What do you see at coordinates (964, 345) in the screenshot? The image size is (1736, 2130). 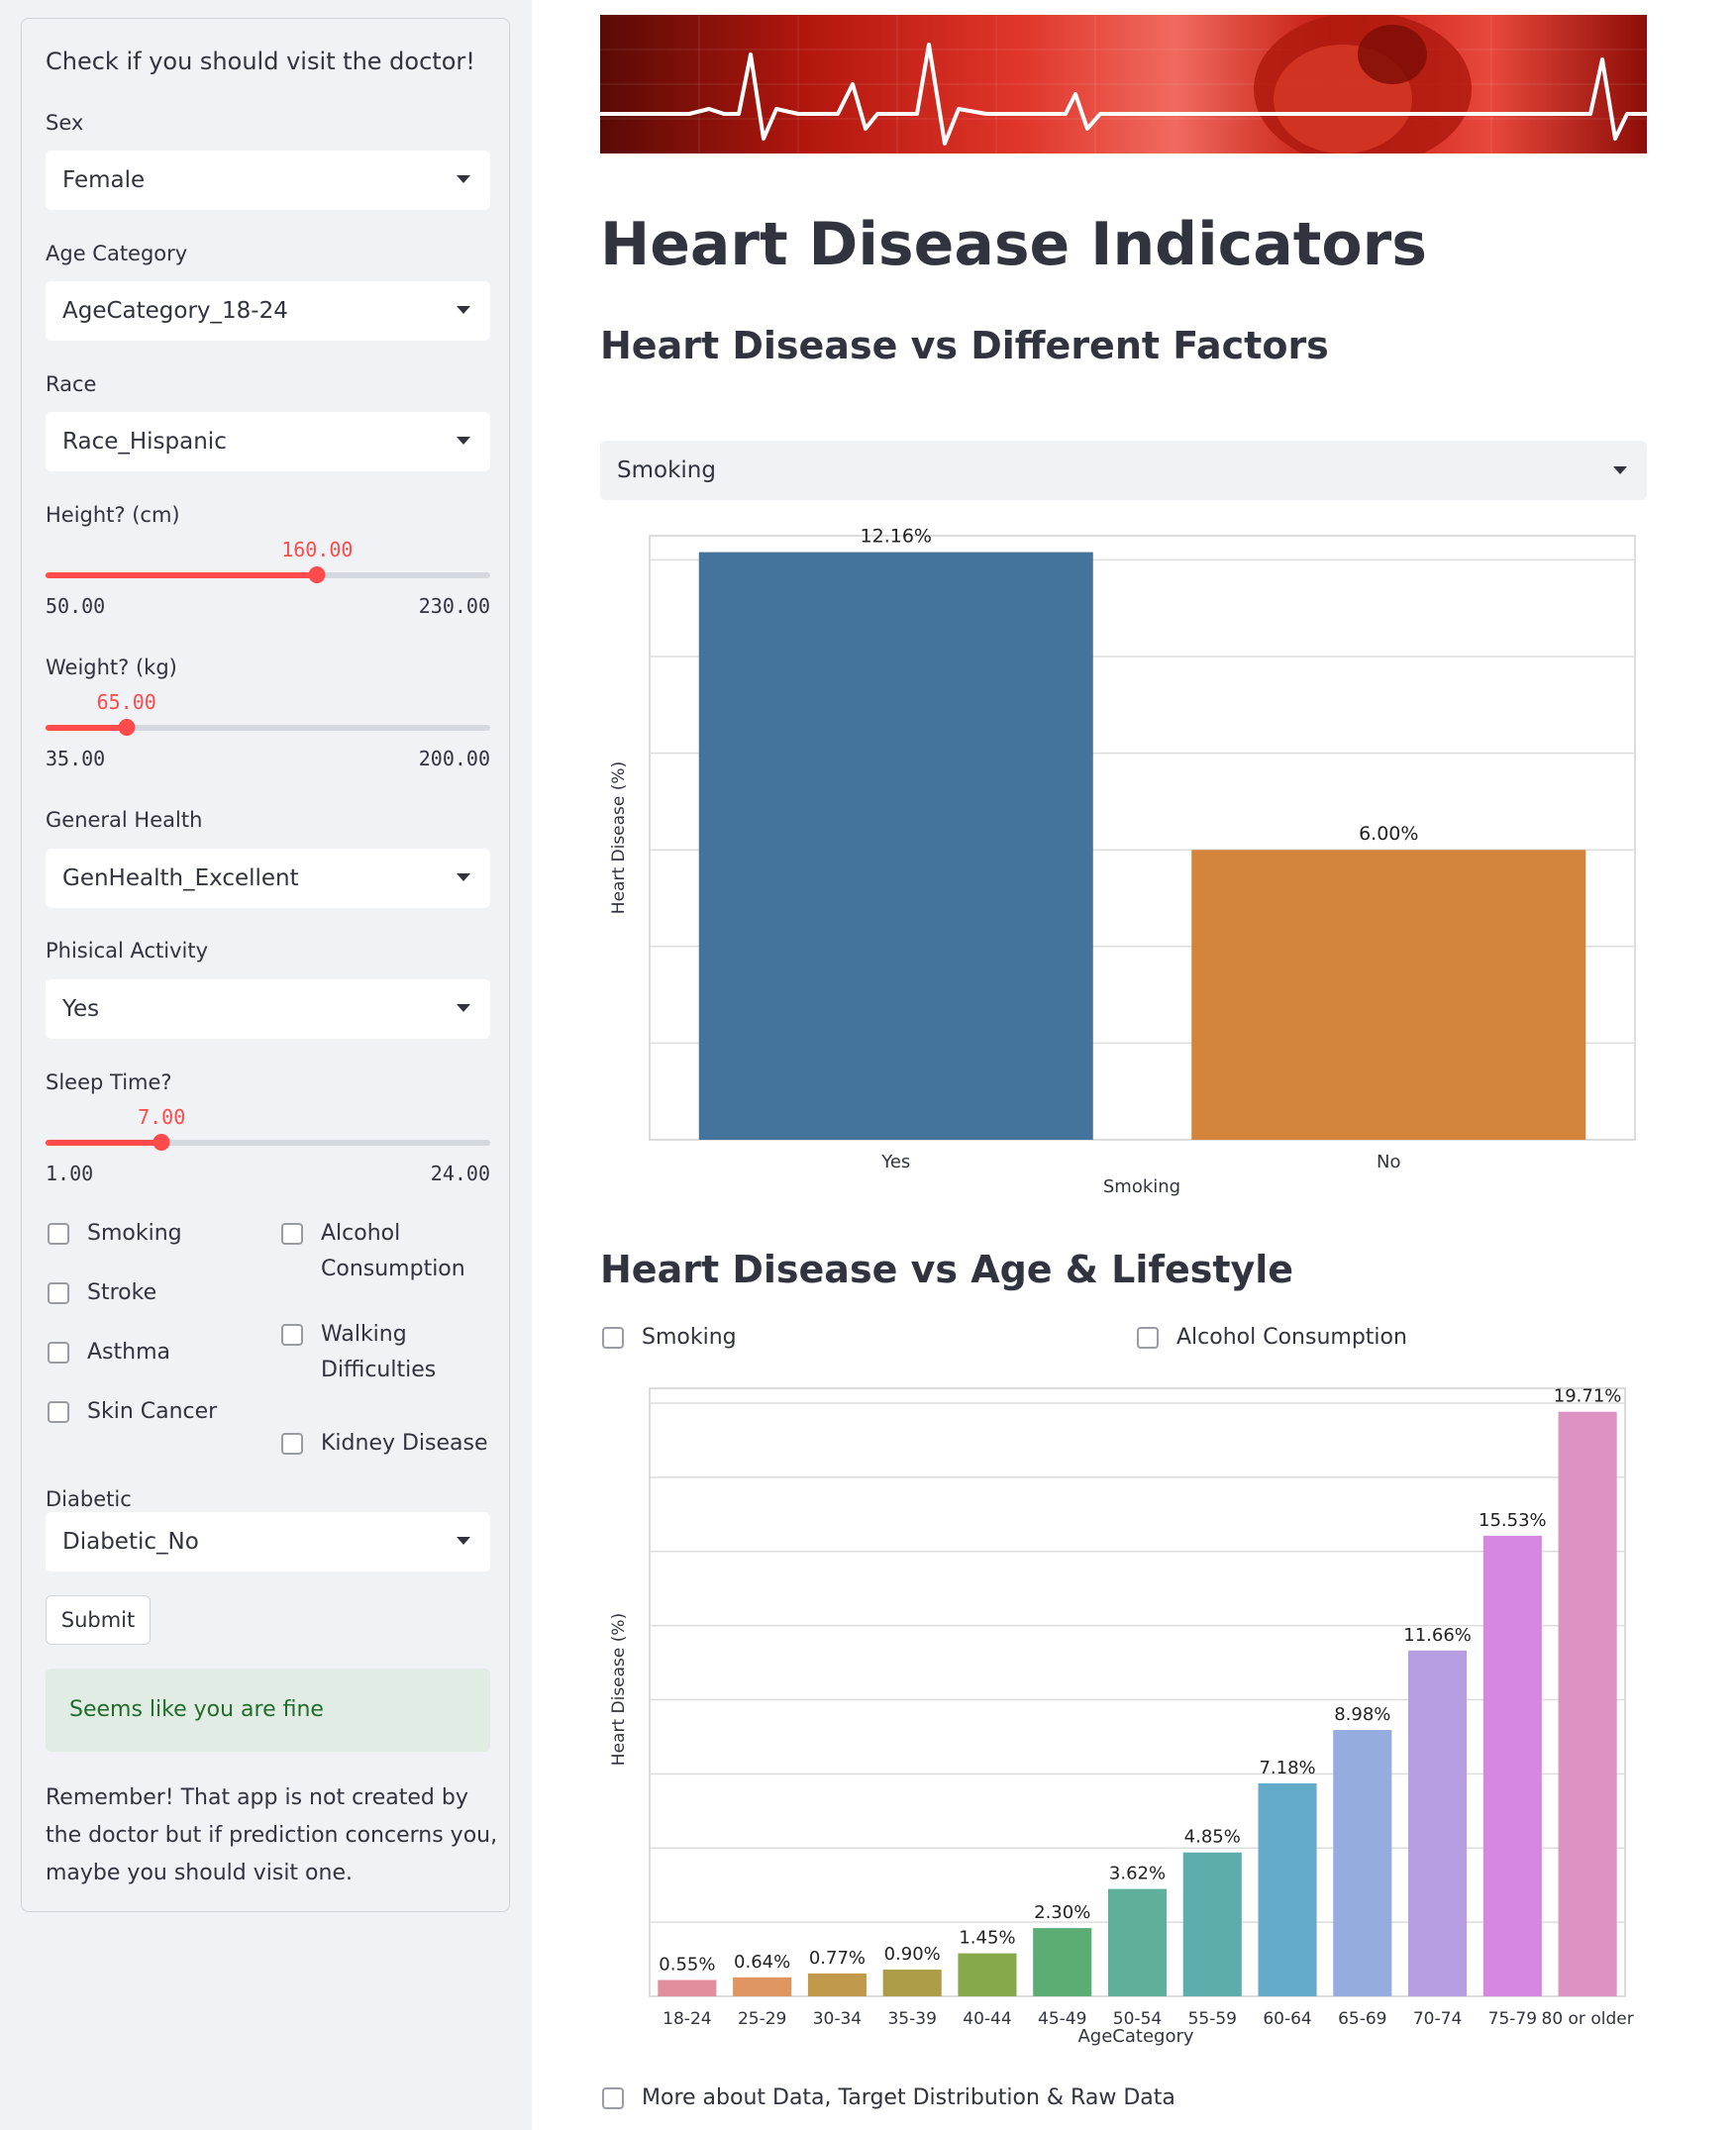 I see `section-heading-factors: Heart Disease vs Different Factors` at bounding box center [964, 345].